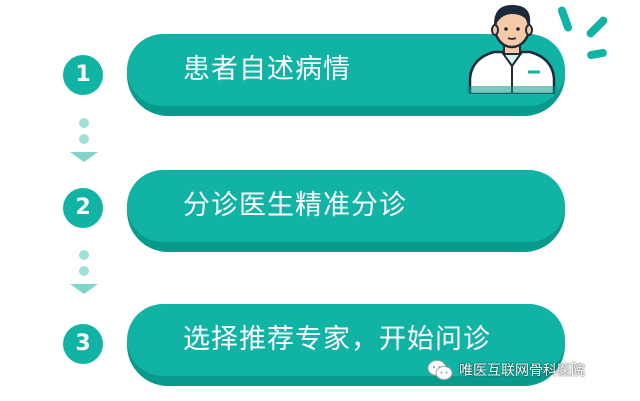  I want to click on step-3-card: 选择推荐专家，开始问诊, so click(346, 345).